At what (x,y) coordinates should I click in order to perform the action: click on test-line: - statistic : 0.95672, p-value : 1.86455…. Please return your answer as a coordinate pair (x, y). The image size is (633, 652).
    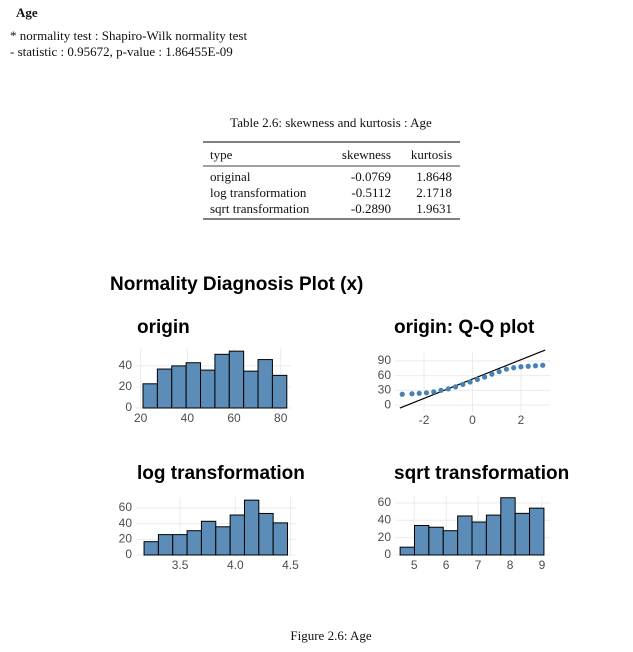
    Looking at the image, I should click on (121, 51).